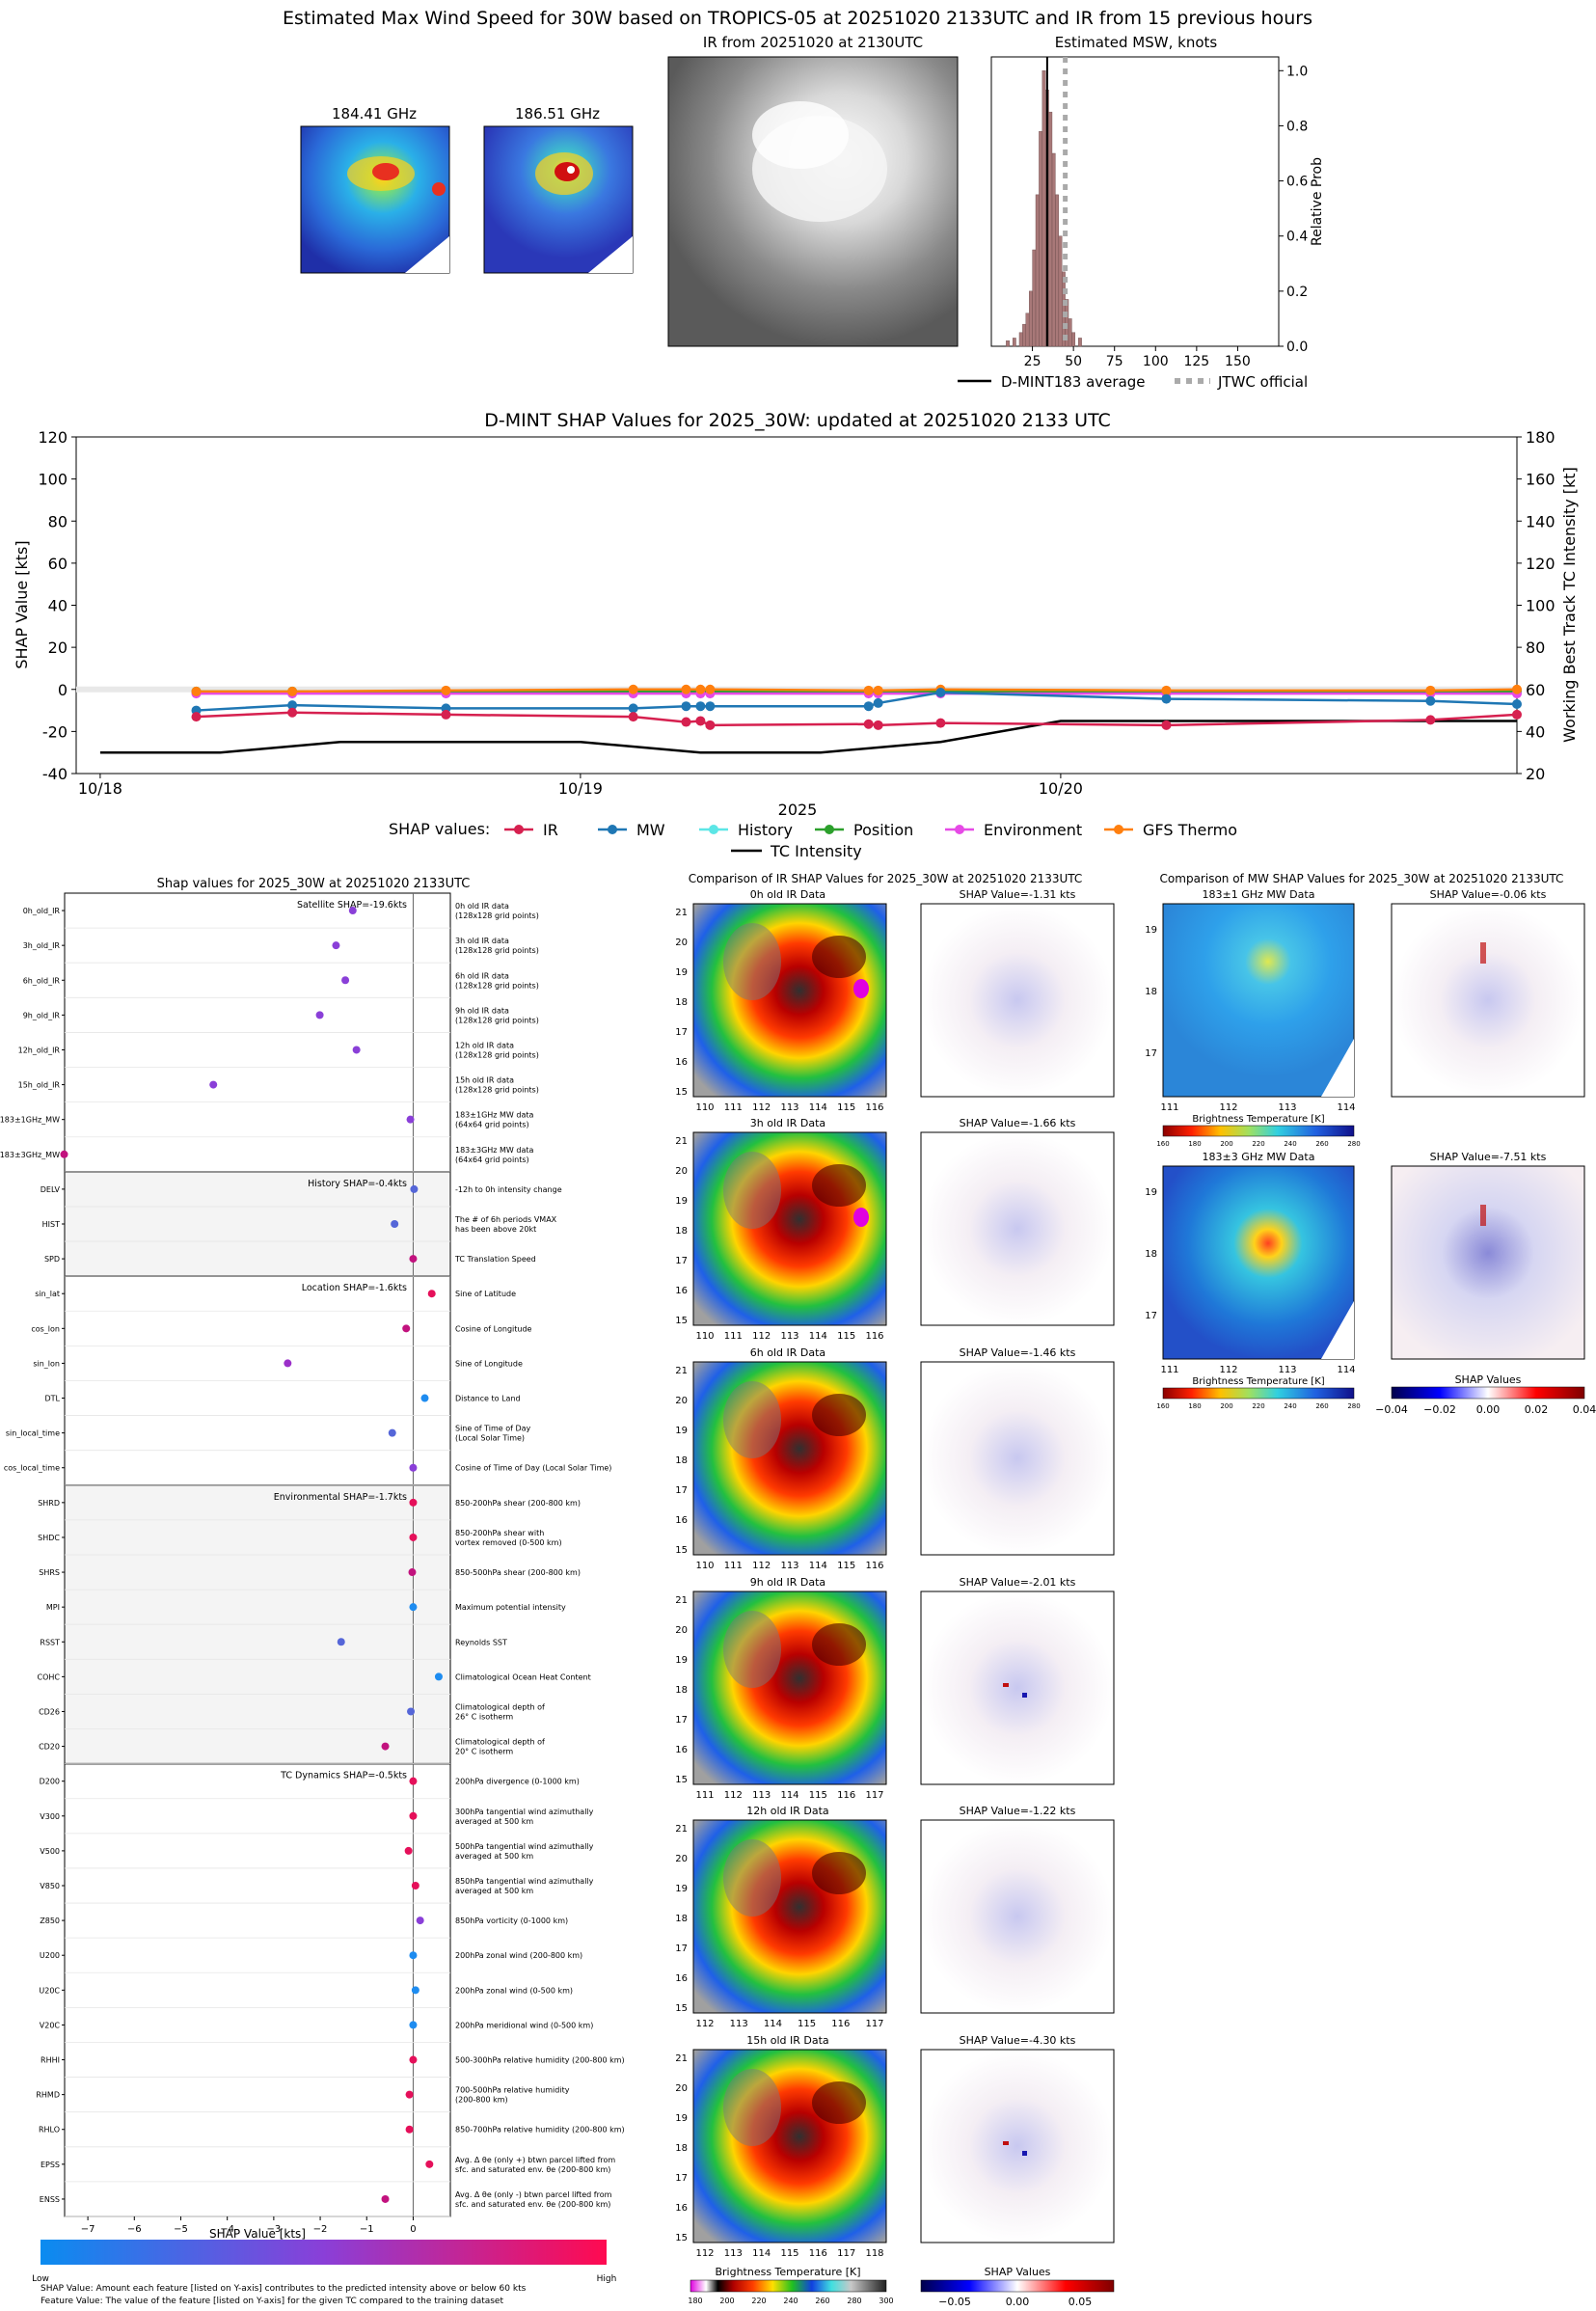 The width and height of the screenshot is (1596, 2311). Describe the element at coordinates (58, 564) in the screenshot. I see `ts-ytick-label: 60` at that location.